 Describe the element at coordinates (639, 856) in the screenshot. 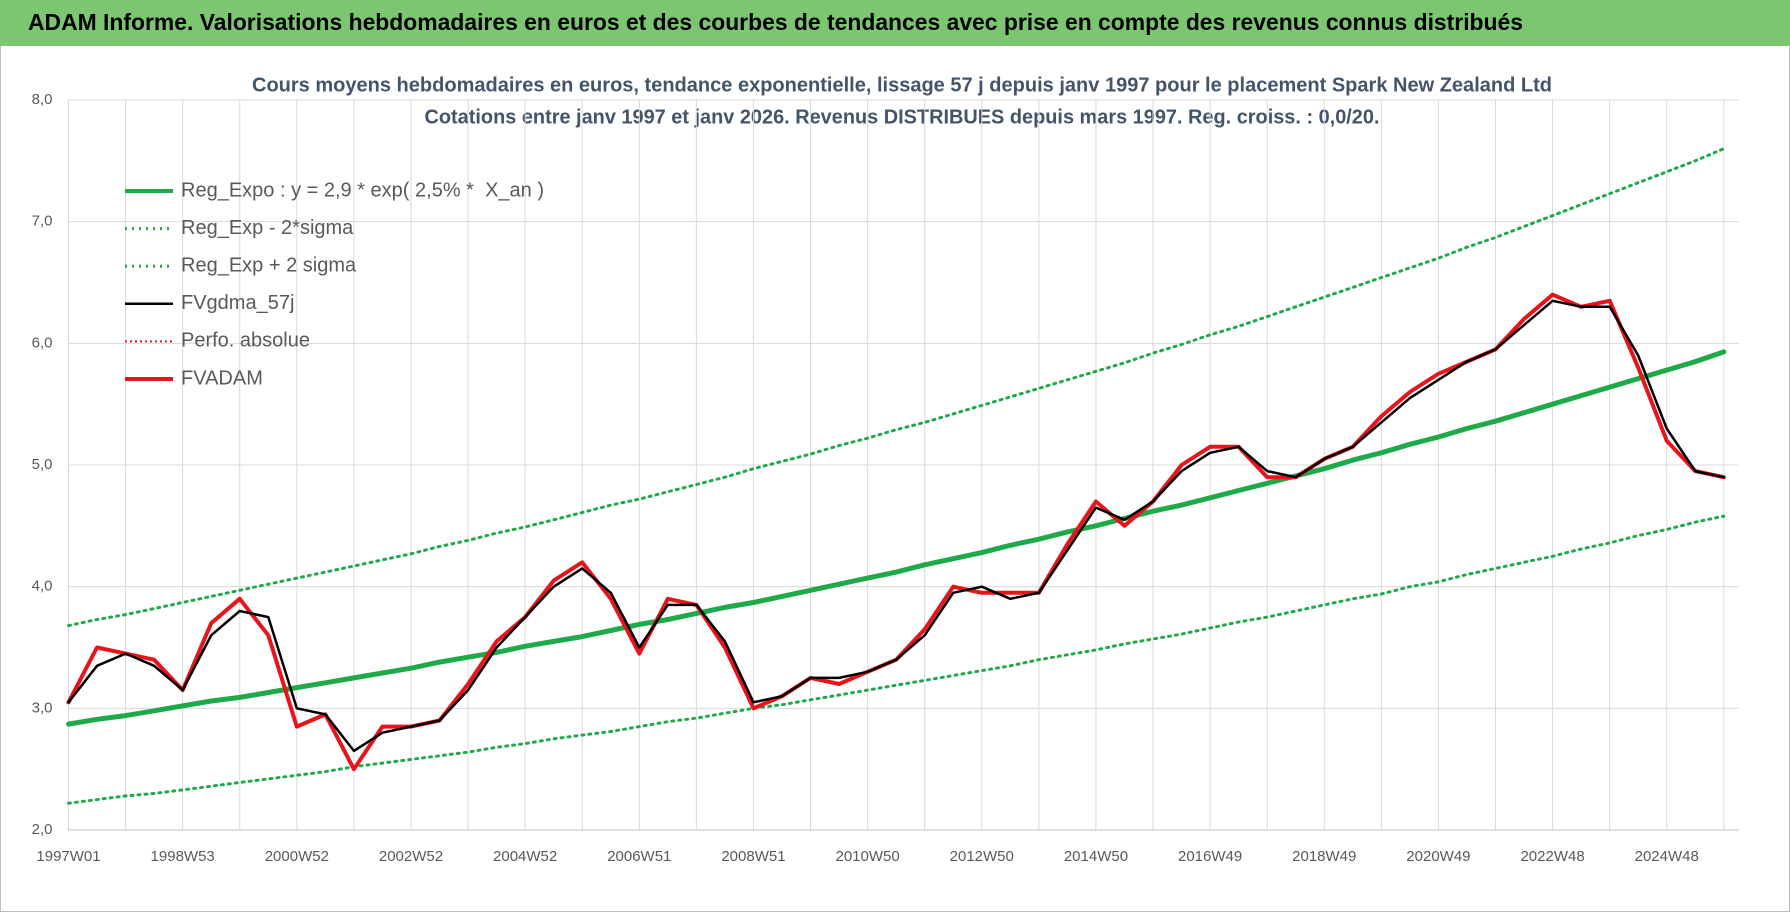

I see `x-tick-label: 2006W51` at that location.